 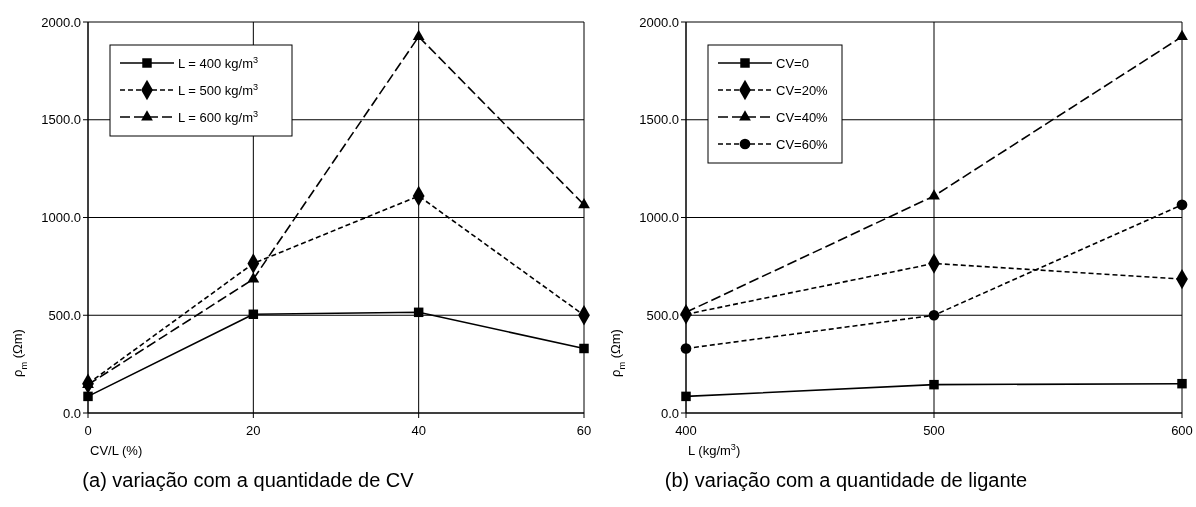 What do you see at coordinates (792, 63) in the screenshot?
I see `legend-label: CV=0` at bounding box center [792, 63].